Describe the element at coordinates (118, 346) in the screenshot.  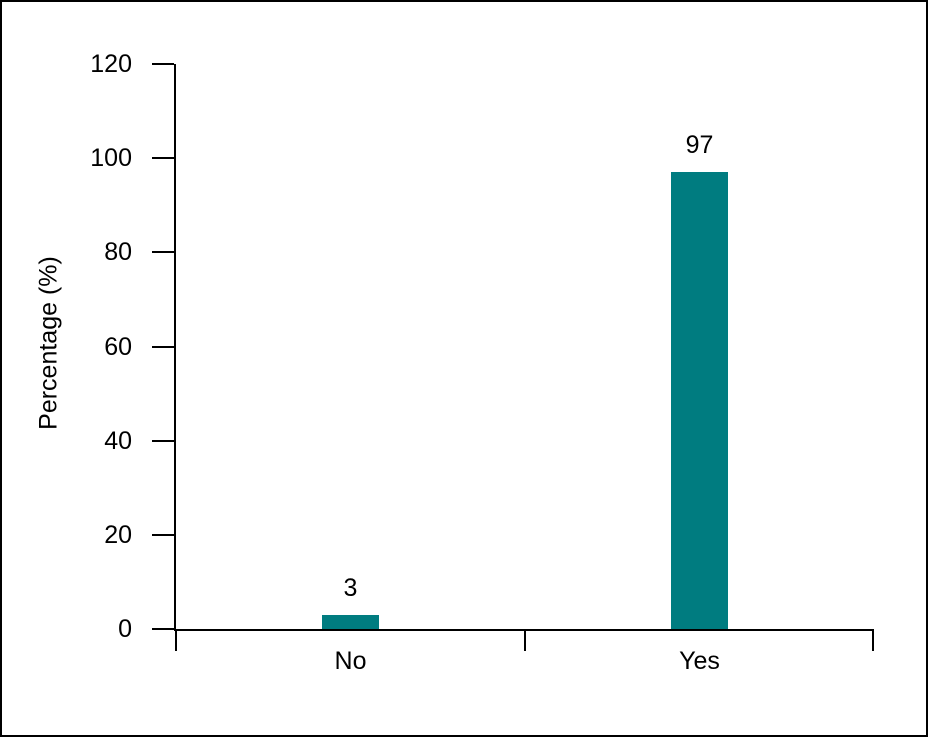
I see `y-axis-tick-label: 60` at that location.